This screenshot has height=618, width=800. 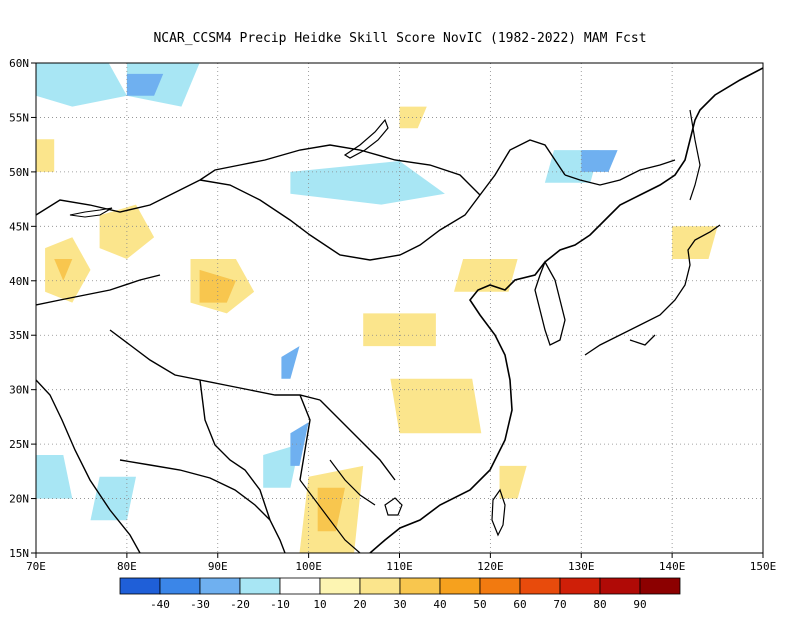 What do you see at coordinates (218, 566) in the screenshot?
I see `x-tick-label: 90E` at bounding box center [218, 566].